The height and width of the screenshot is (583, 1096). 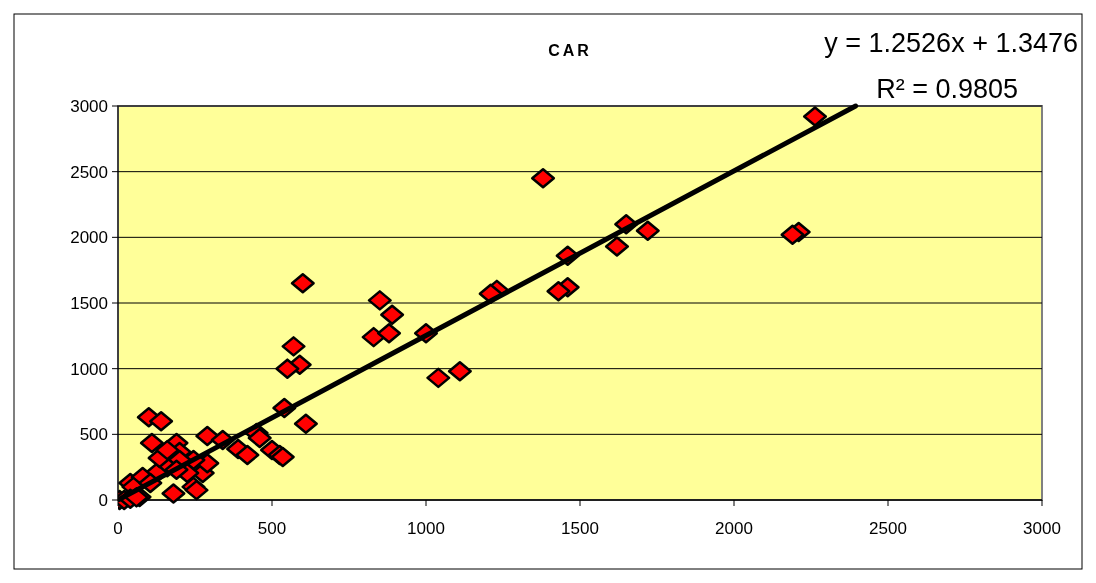 I want to click on x-tick-label: 2500, so click(x=888, y=528).